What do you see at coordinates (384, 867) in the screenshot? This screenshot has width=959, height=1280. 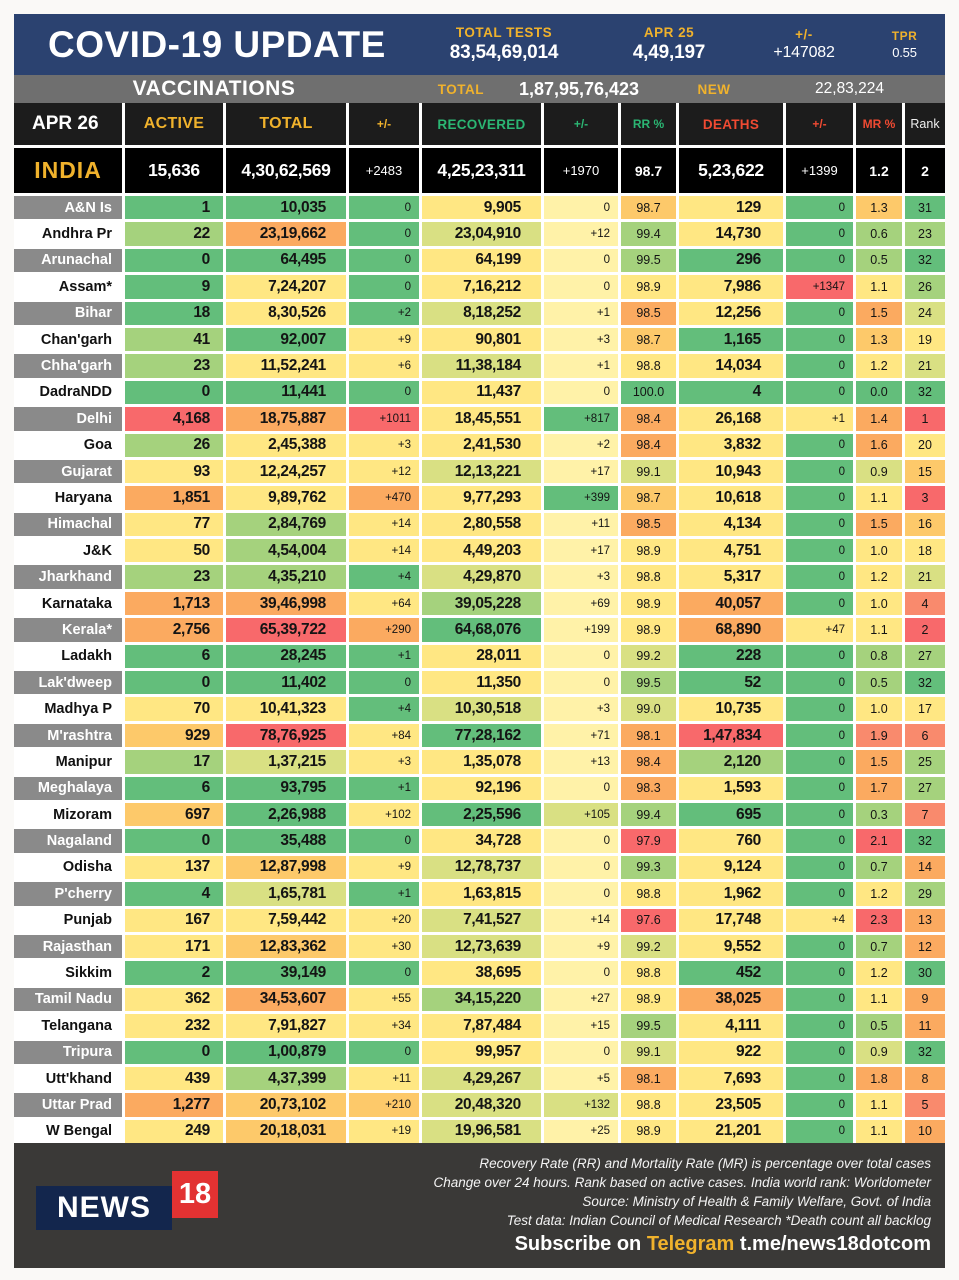 I see `total-delta-cell: +9` at bounding box center [384, 867].